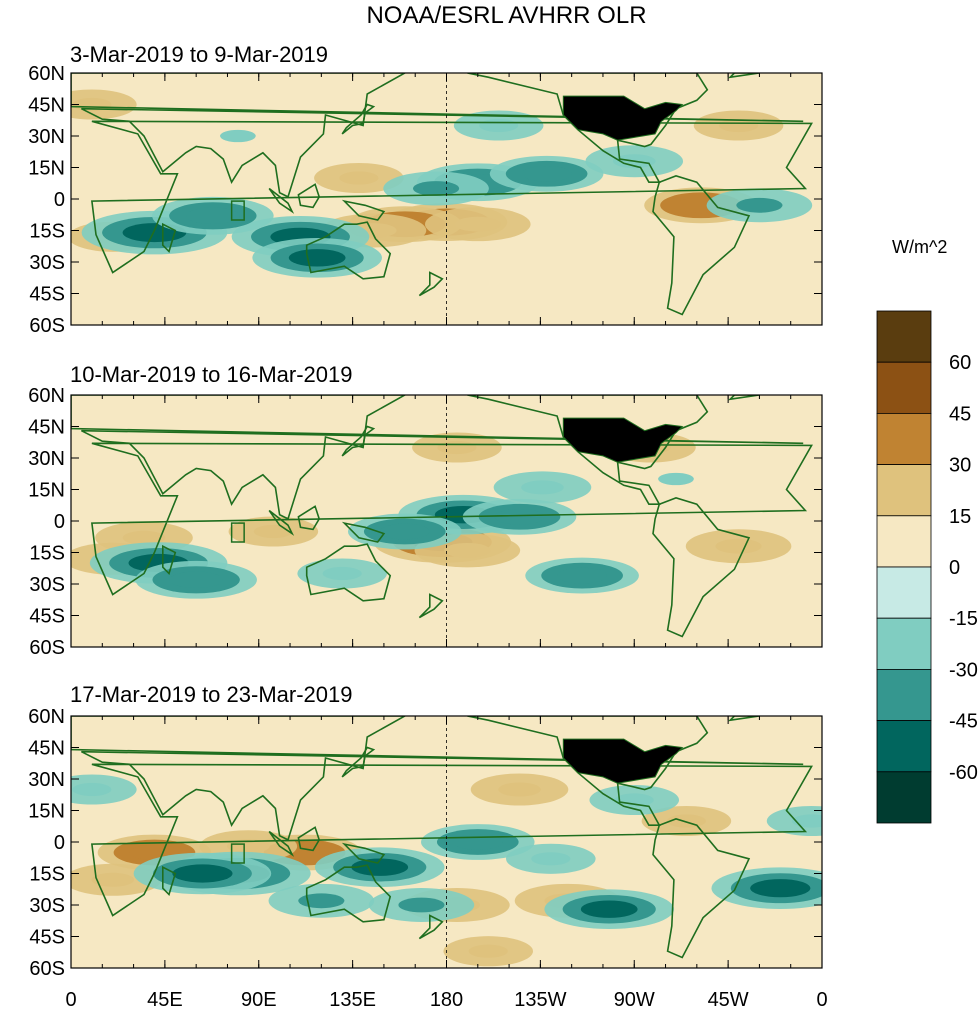 The image size is (980, 1013). Describe the element at coordinates (634, 1000) in the screenshot. I see `x-tick-label: 90W` at that location.